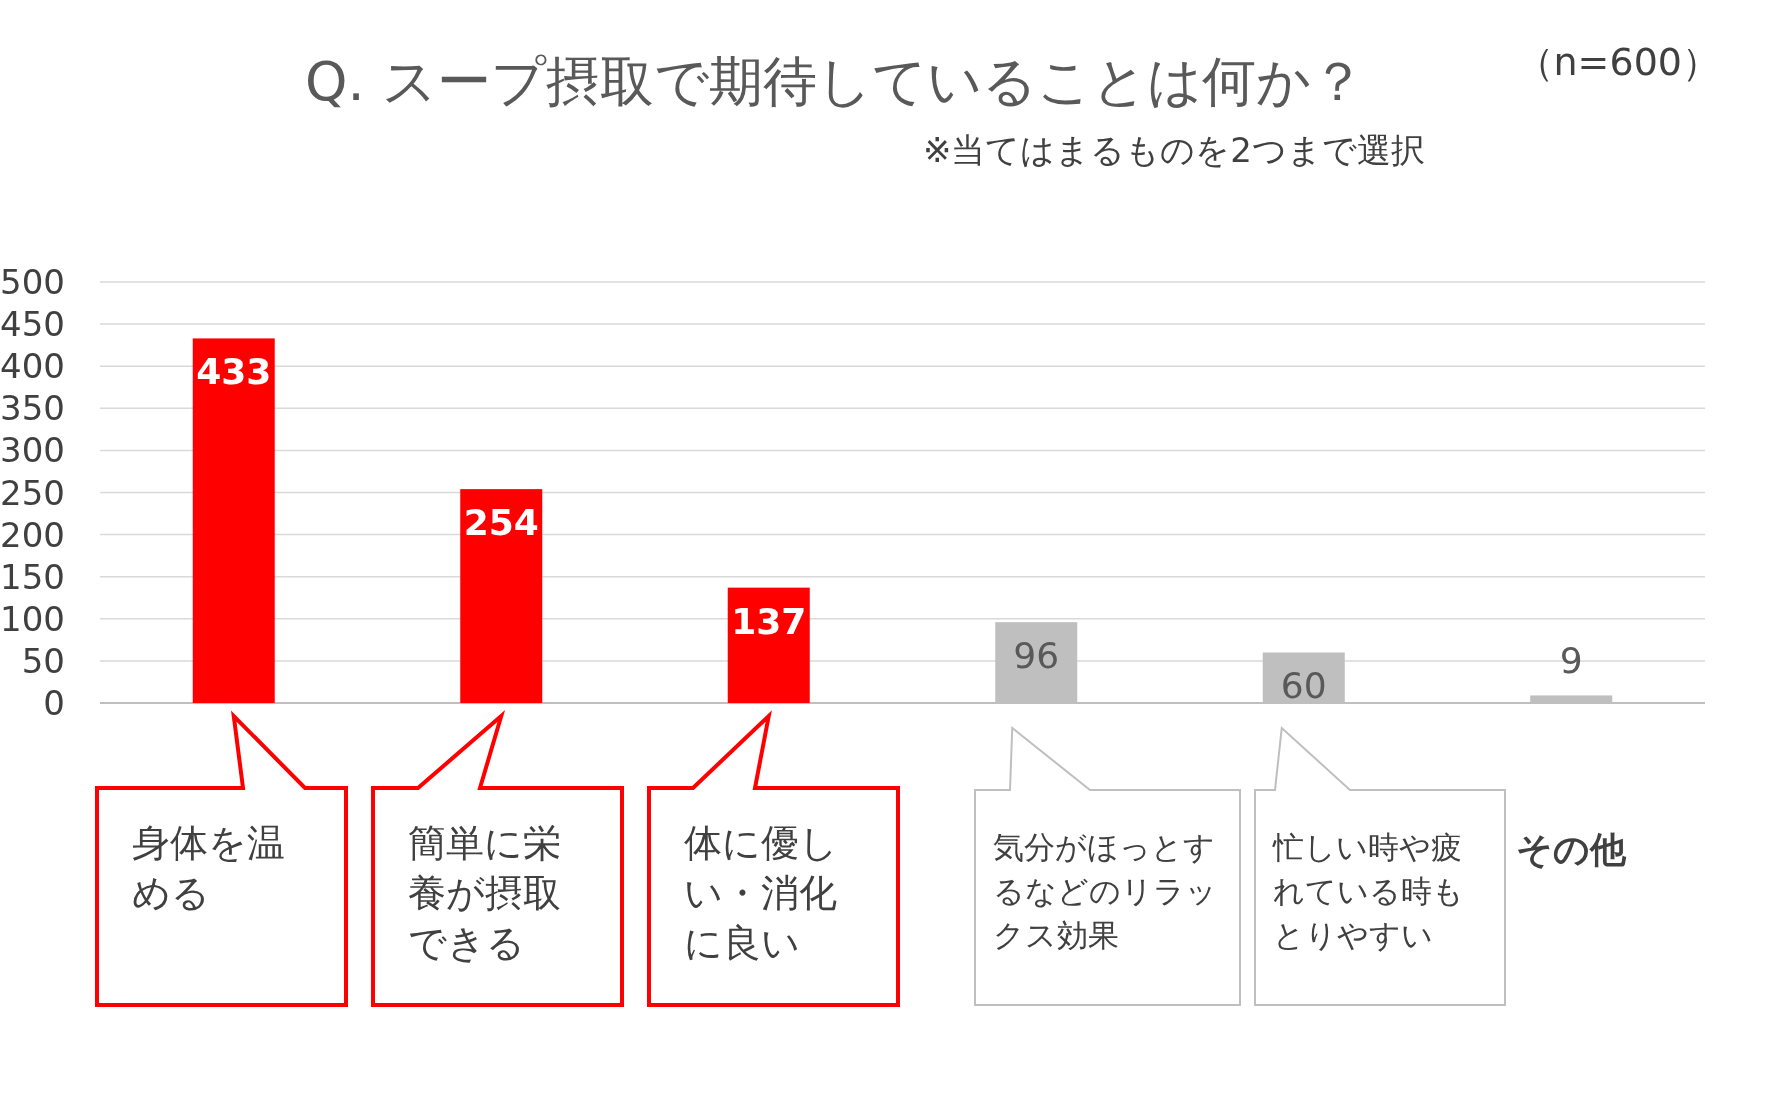 The height and width of the screenshot is (1113, 1769). Describe the element at coordinates (1173, 150) in the screenshot. I see `chart-subtitle: ※当てはまるものを2つまで選択` at that location.